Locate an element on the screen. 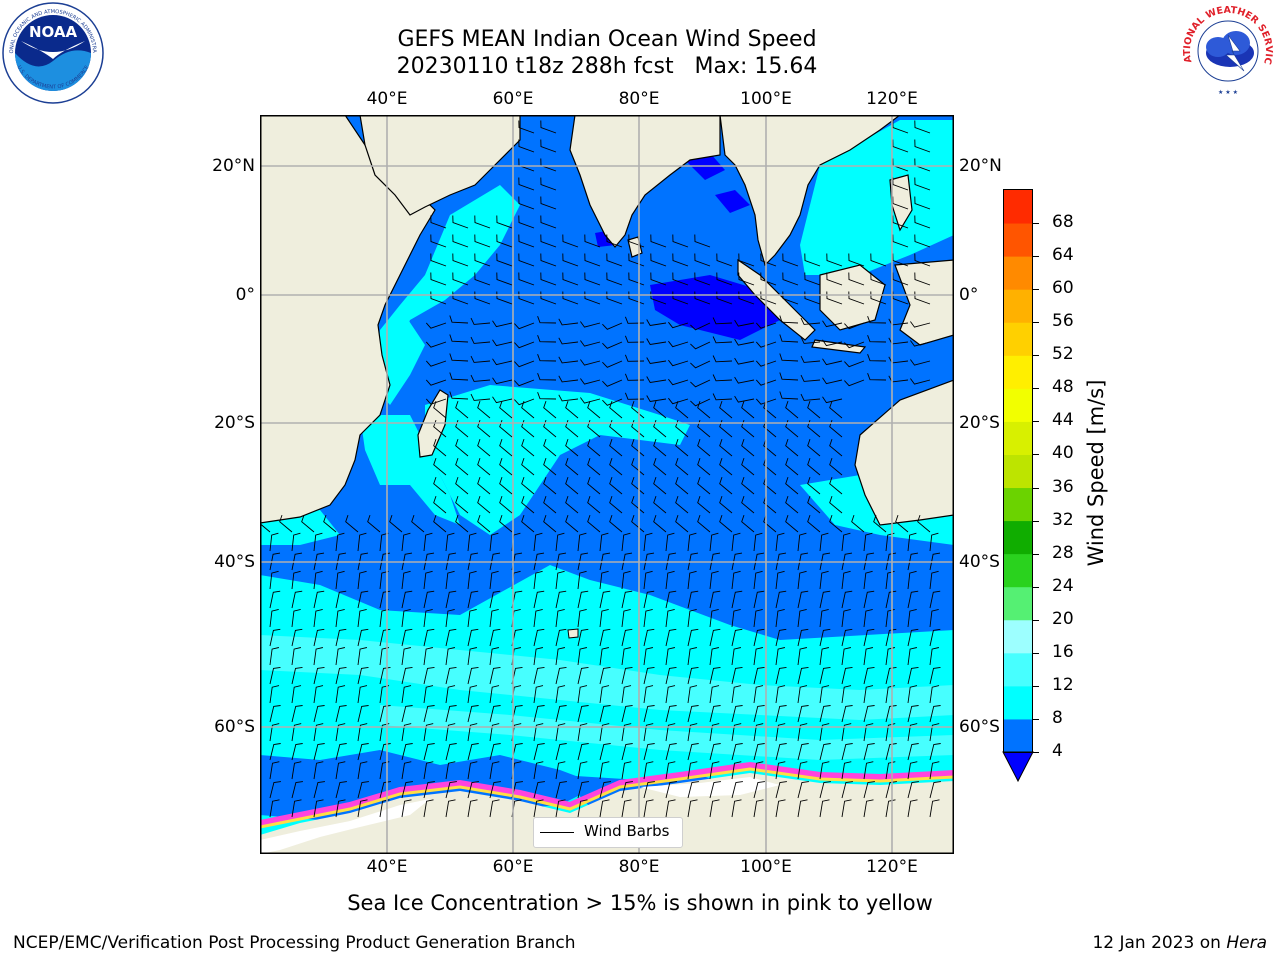 The image size is (1280, 960). wind-band-south-china-sea is located at coordinates (877, 197).